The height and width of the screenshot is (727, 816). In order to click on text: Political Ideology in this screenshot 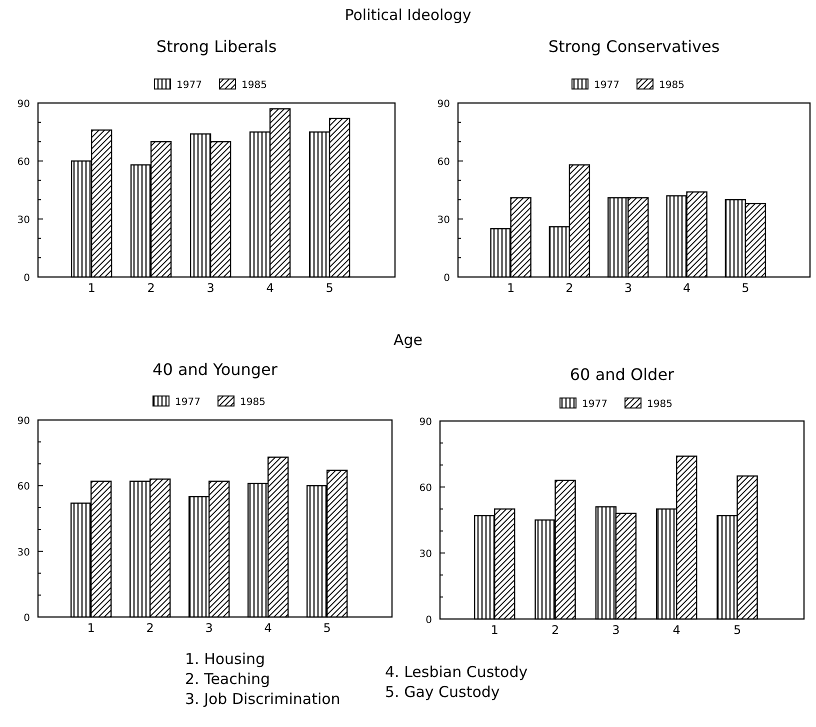, I will do `click(408, 15)`.